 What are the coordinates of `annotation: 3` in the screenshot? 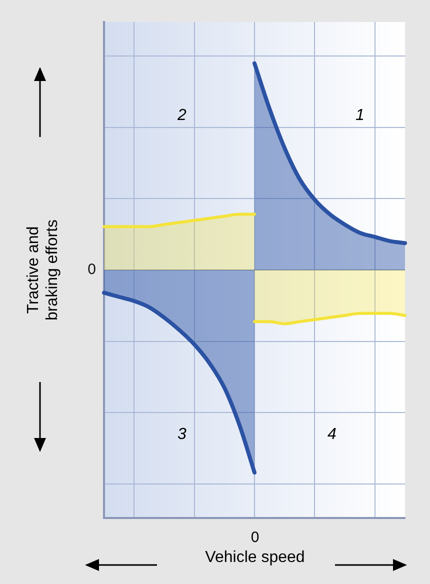 It's located at (182, 435).